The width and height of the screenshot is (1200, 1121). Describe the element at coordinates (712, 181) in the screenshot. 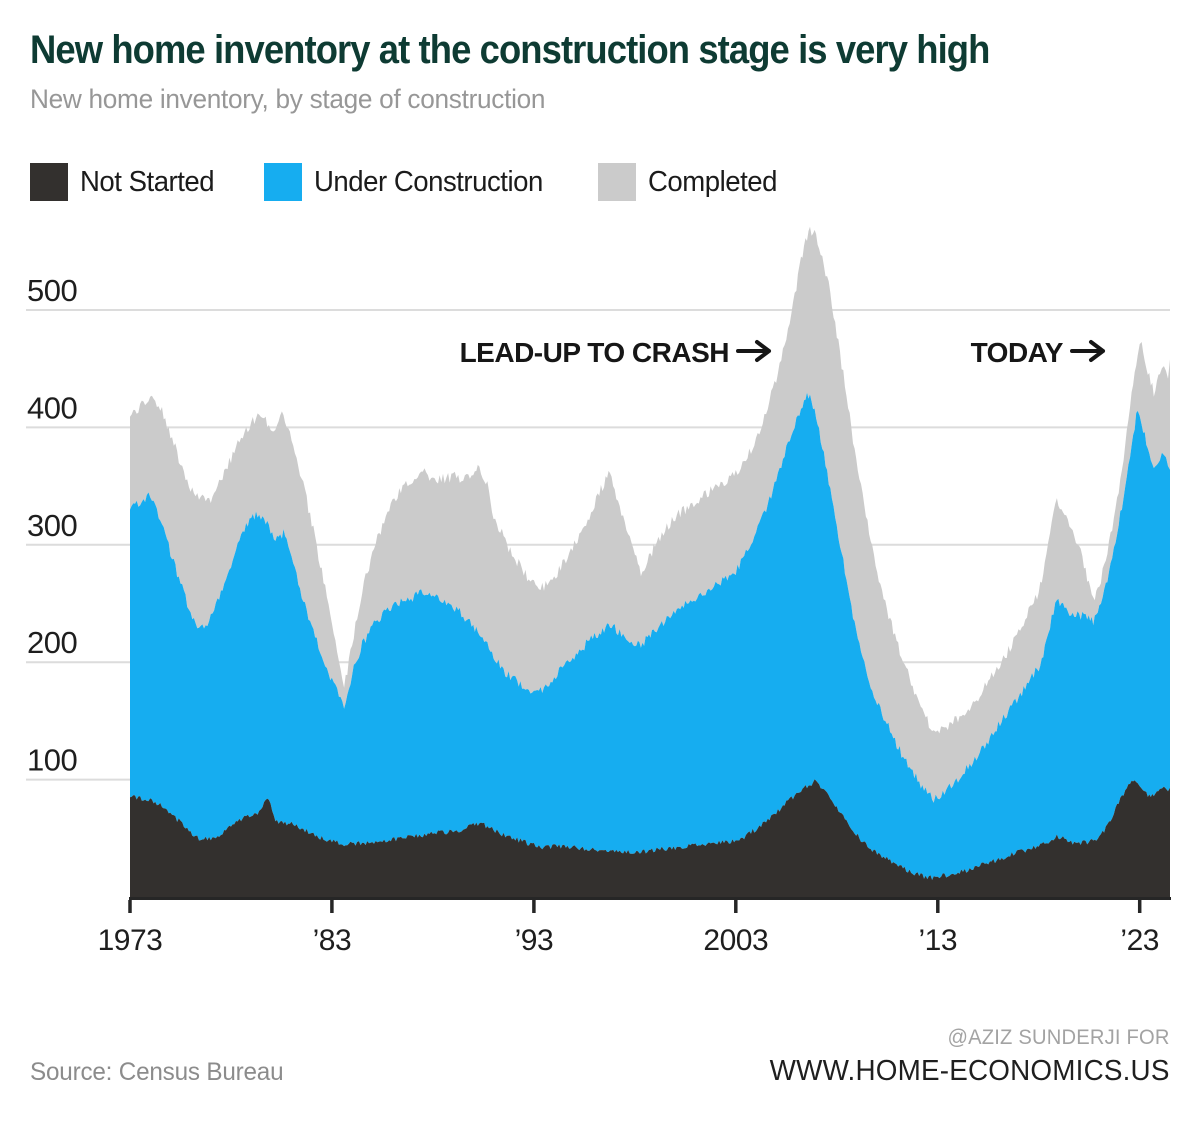

I see `legend-label: Completed` at that location.